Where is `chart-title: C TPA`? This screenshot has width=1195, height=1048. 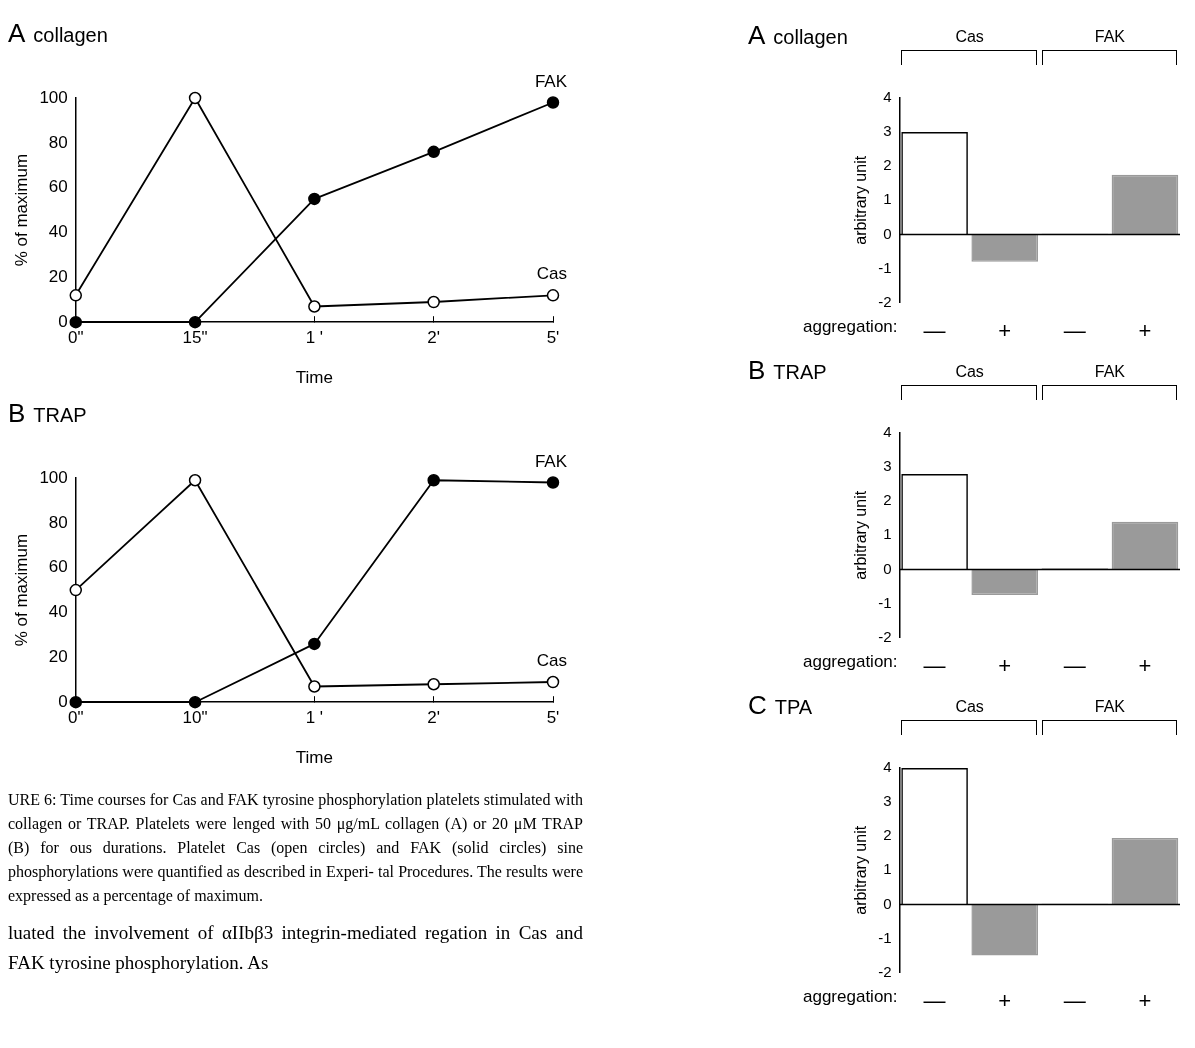 chart-title: C TPA is located at coordinates (780, 705).